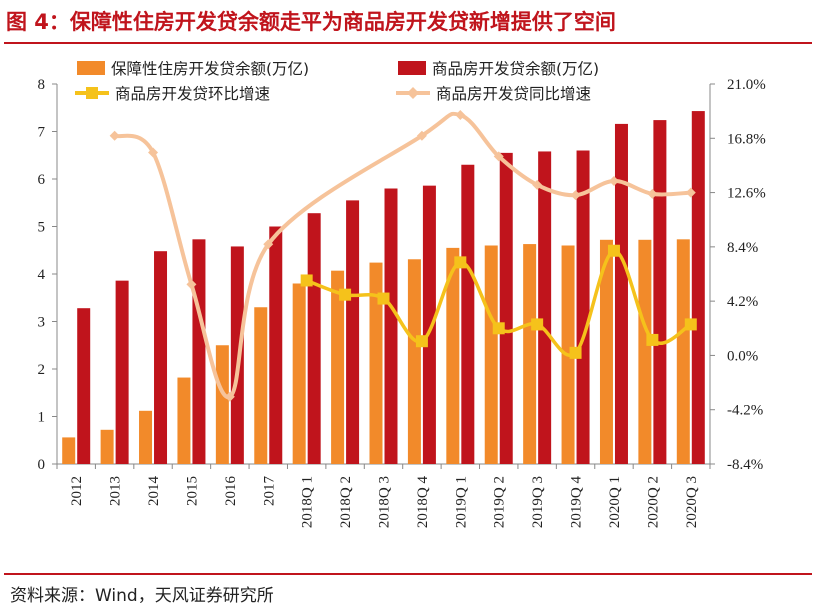  I want to click on left-tick-label: 4, so click(42, 275).